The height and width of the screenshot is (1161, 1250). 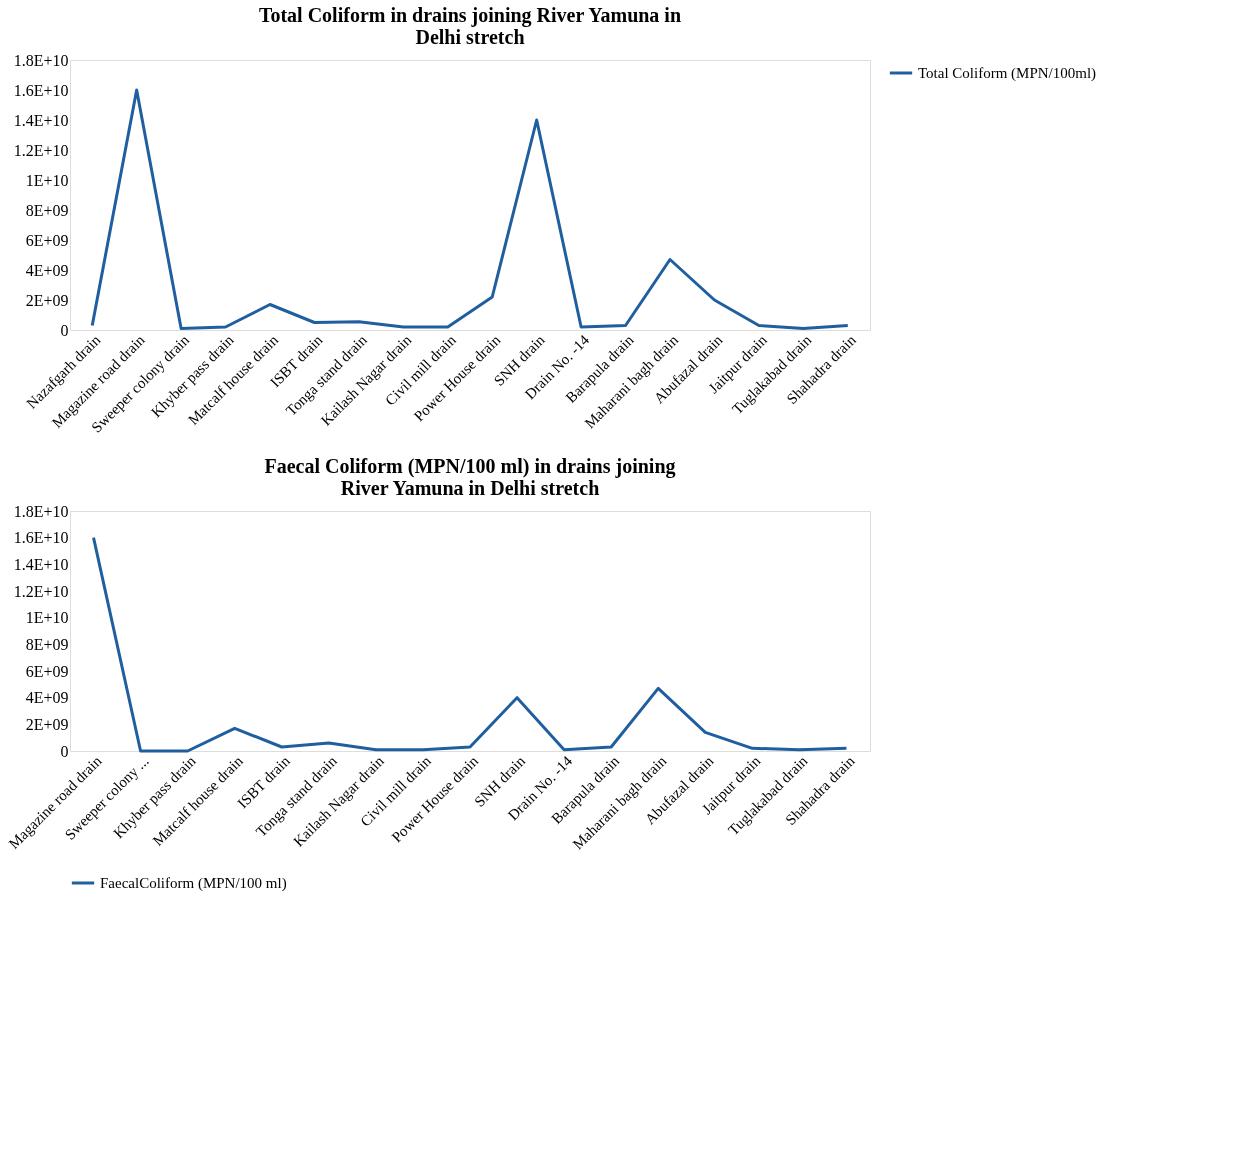 I want to click on chart-title: Faecal Coliform (MPN/100 ml) in drains joining River Yamuna in Delhi stretch, so click(x=470, y=477).